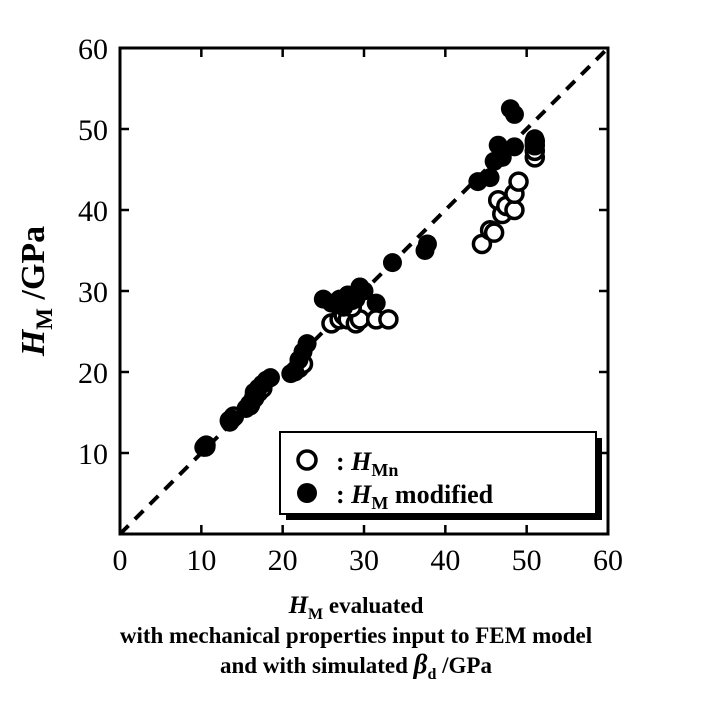  What do you see at coordinates (93, 292) in the screenshot?
I see `y-tick-label: 30` at bounding box center [93, 292].